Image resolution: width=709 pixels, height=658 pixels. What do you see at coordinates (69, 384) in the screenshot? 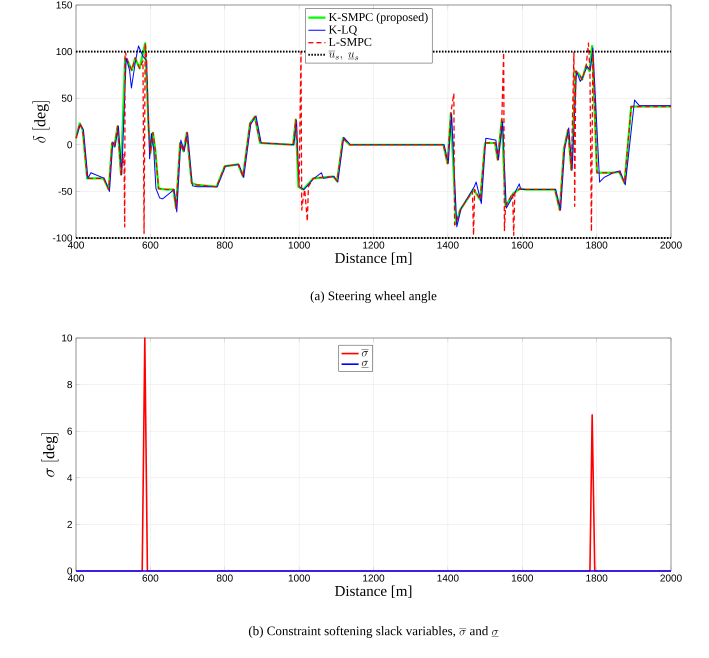
I see `y-tick-label: 8` at bounding box center [69, 384].